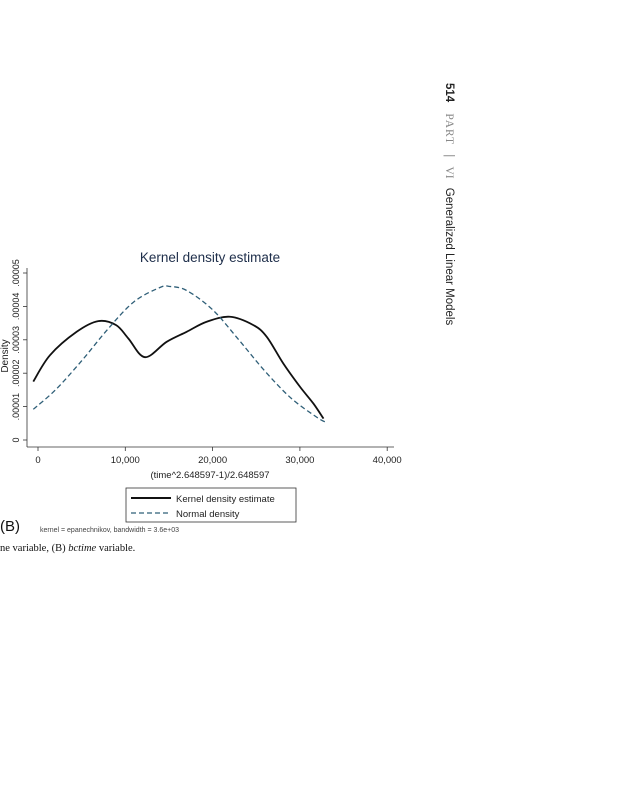 The height and width of the screenshot is (800, 625). I want to click on part-label: PART, so click(449, 129).